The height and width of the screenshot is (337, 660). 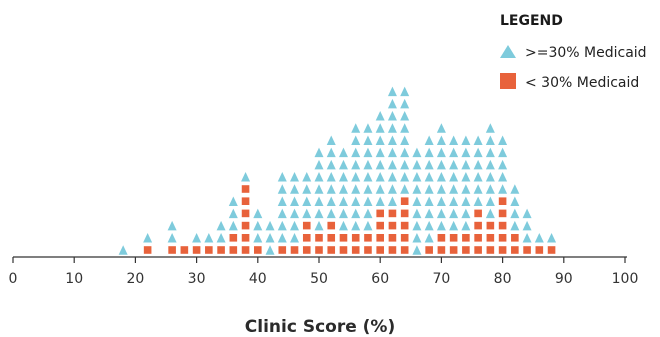 I want to click on x-tick-label: 60, so click(x=380, y=279).